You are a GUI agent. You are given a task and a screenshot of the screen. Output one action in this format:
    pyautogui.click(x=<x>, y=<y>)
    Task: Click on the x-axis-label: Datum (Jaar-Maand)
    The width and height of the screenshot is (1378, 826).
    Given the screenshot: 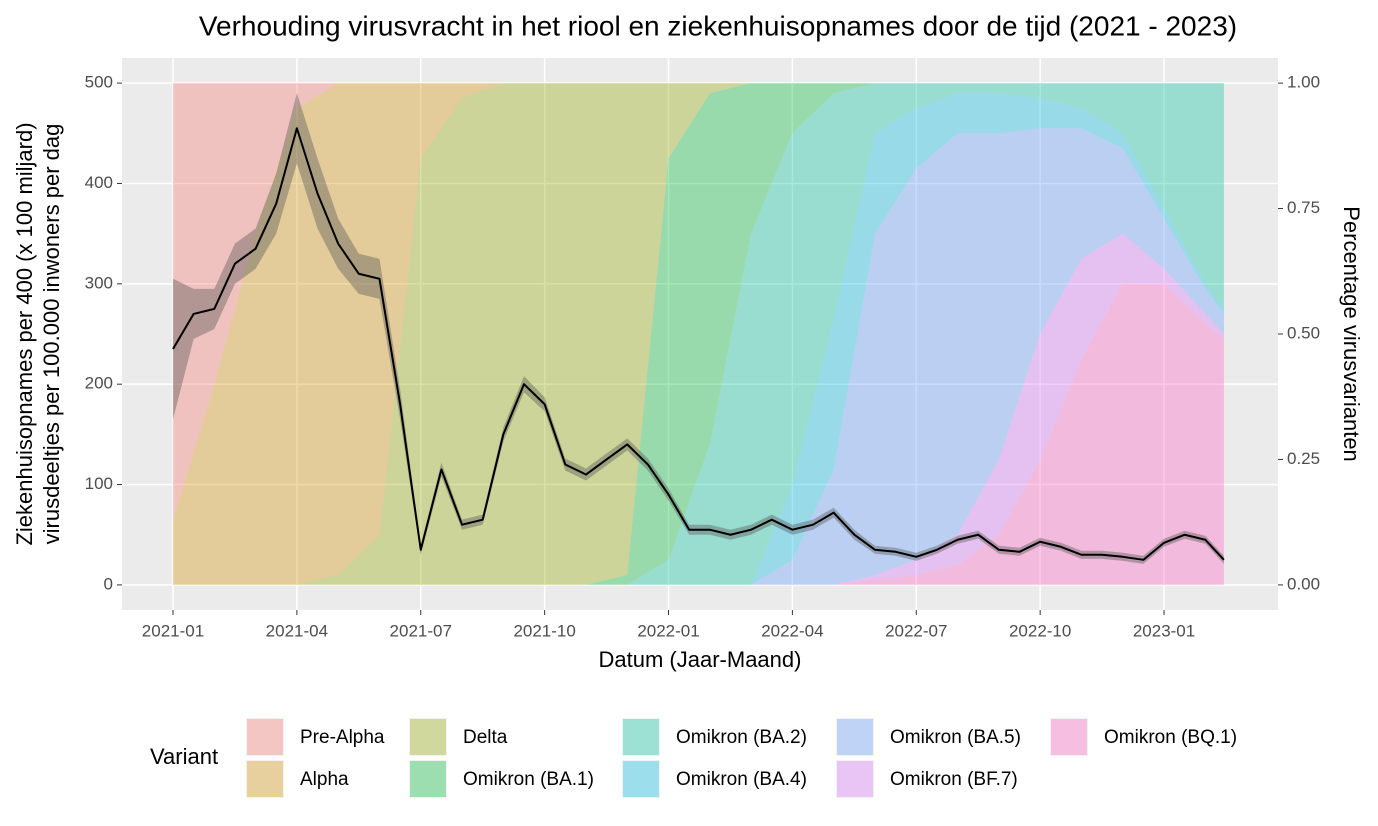 What is the action you would take?
    pyautogui.click(x=700, y=659)
    